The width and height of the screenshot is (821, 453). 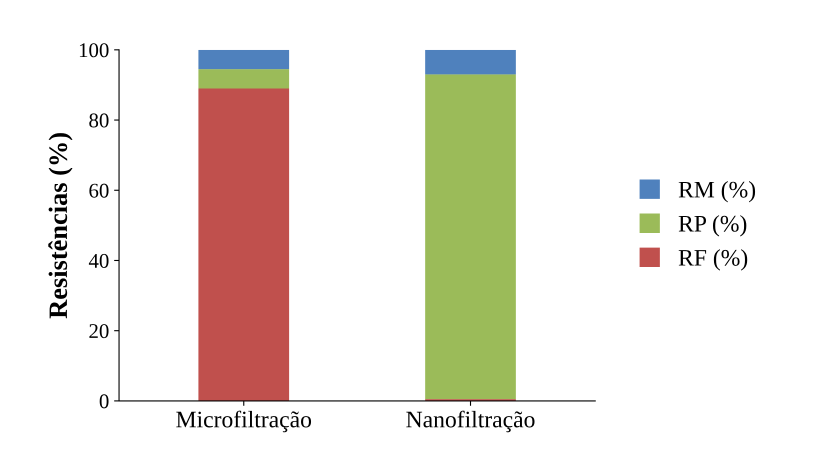 I want to click on y-tick-label: 60, so click(x=99, y=191).